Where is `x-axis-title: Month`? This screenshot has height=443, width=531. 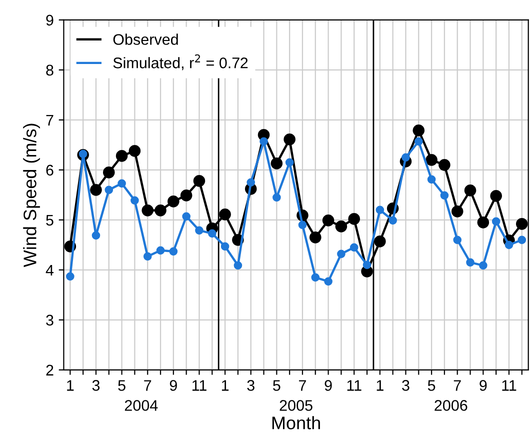
x-axis-title: Month is located at coordinates (296, 423).